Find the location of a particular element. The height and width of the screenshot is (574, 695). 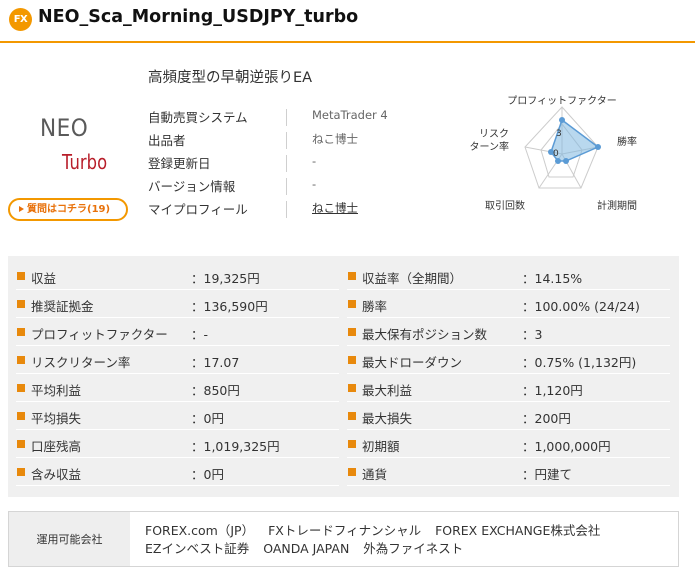

stat-row: 平均利益 ：850円 最大利益 ：1,120円 is located at coordinates (343, 388).